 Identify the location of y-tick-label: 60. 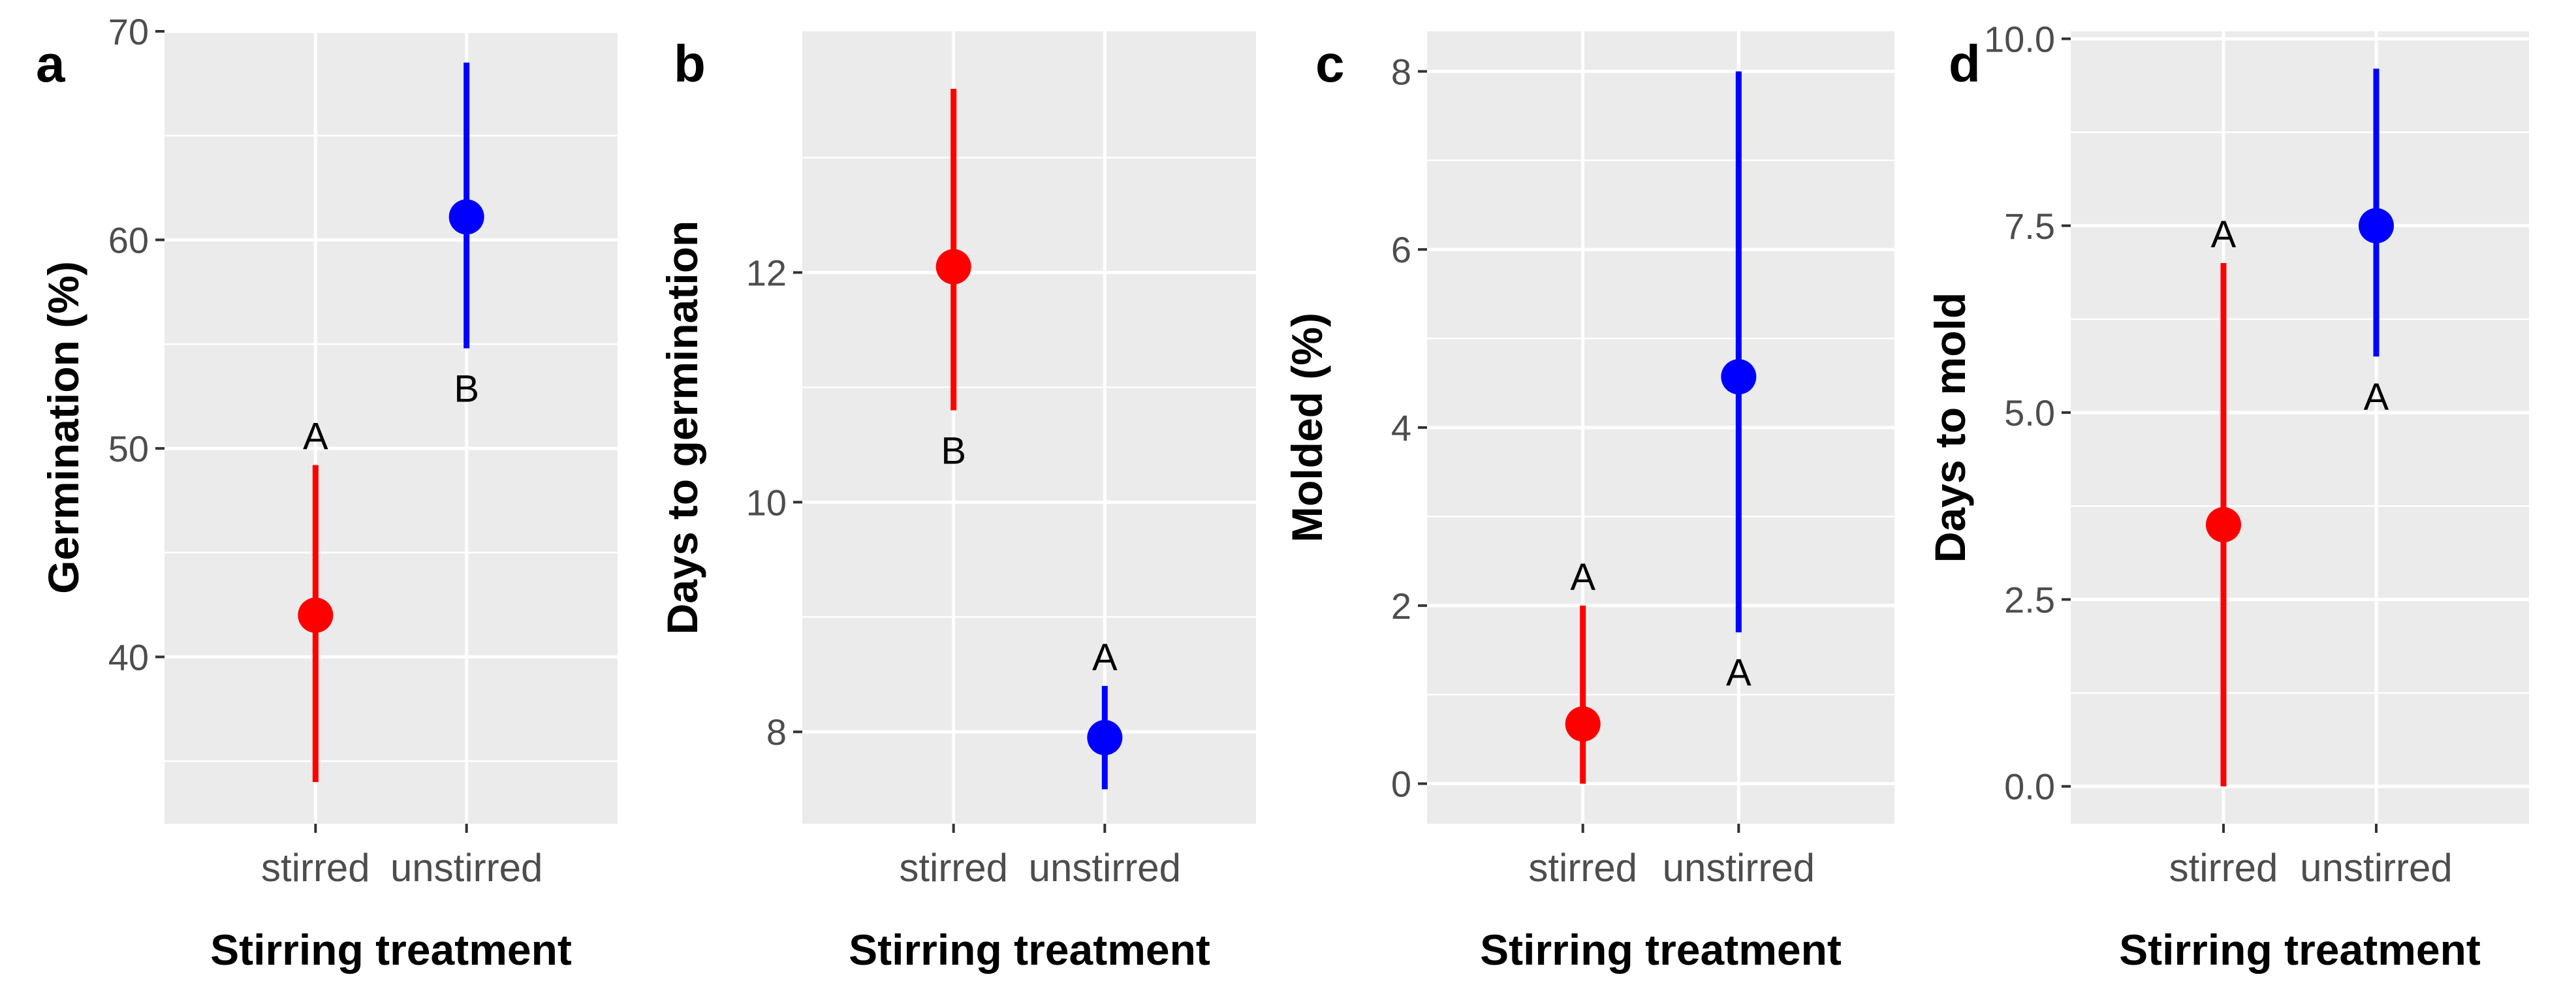
(128, 239).